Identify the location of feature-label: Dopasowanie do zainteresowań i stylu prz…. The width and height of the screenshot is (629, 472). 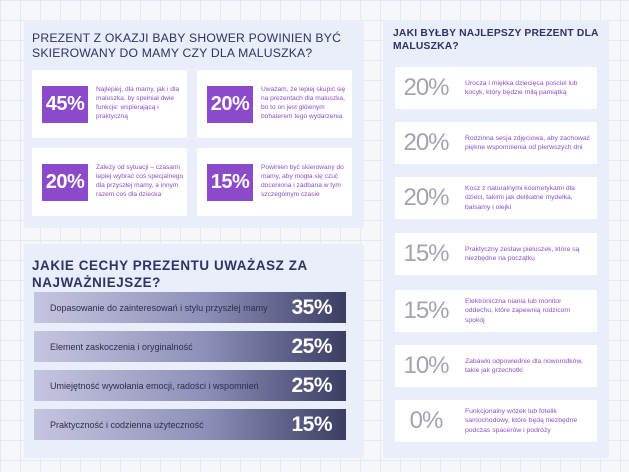
(159, 307).